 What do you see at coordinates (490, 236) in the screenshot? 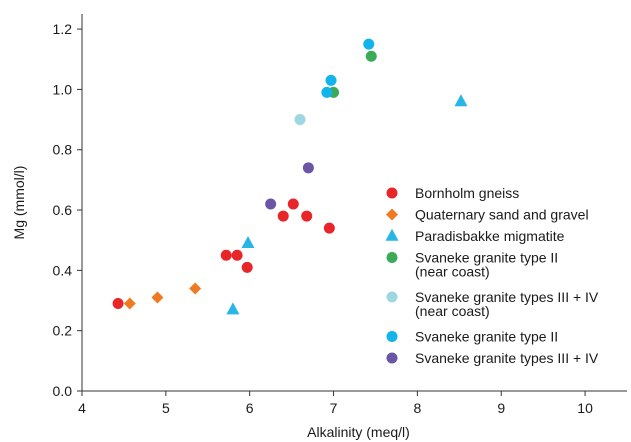
I see `legend-label: Paradisbakke migmatite` at bounding box center [490, 236].